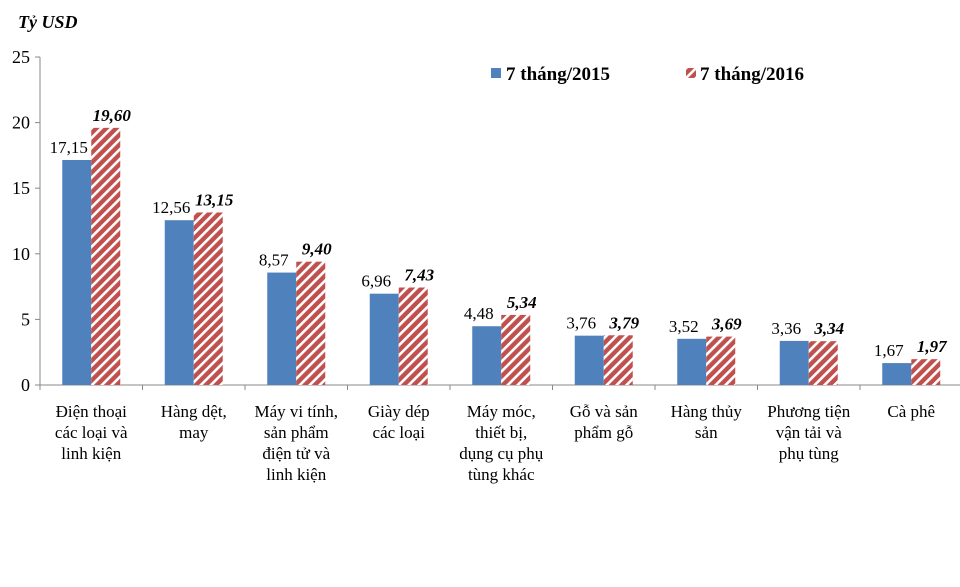  Describe the element at coordinates (603, 432) in the screenshot. I see `category-label-line: phẩm gỗ` at that location.